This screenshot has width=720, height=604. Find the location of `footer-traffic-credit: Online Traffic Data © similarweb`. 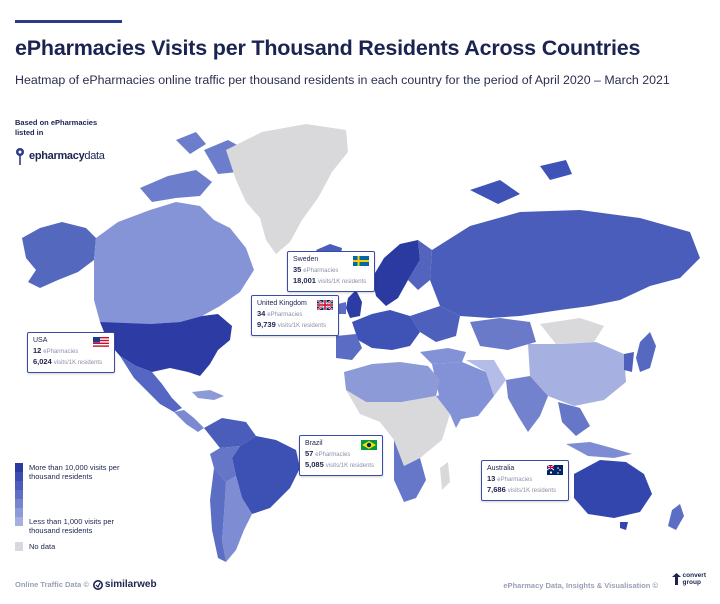

footer-traffic-credit: Online Traffic Data © similarweb is located at coordinates (86, 584).